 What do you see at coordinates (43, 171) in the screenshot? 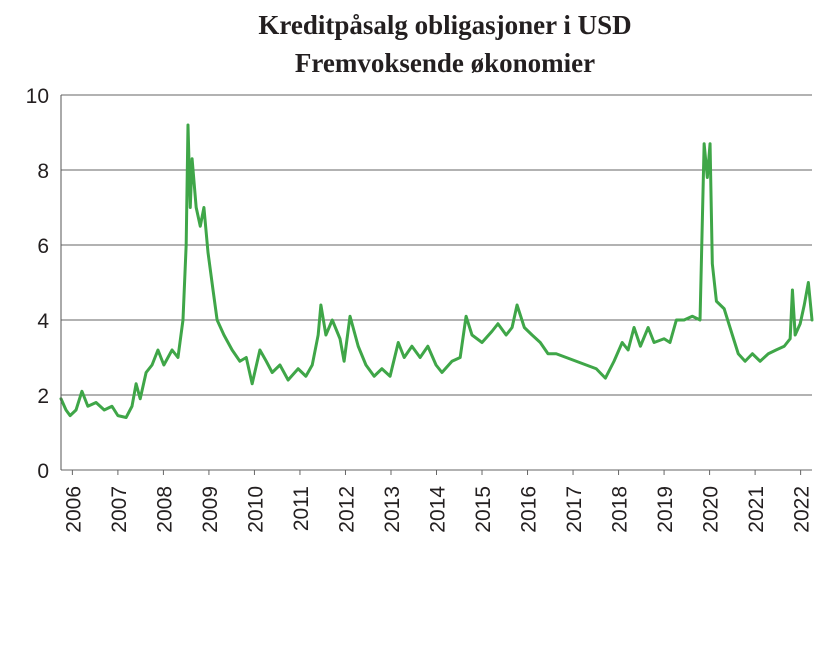
I see `y-tick-label: 8` at bounding box center [43, 171].